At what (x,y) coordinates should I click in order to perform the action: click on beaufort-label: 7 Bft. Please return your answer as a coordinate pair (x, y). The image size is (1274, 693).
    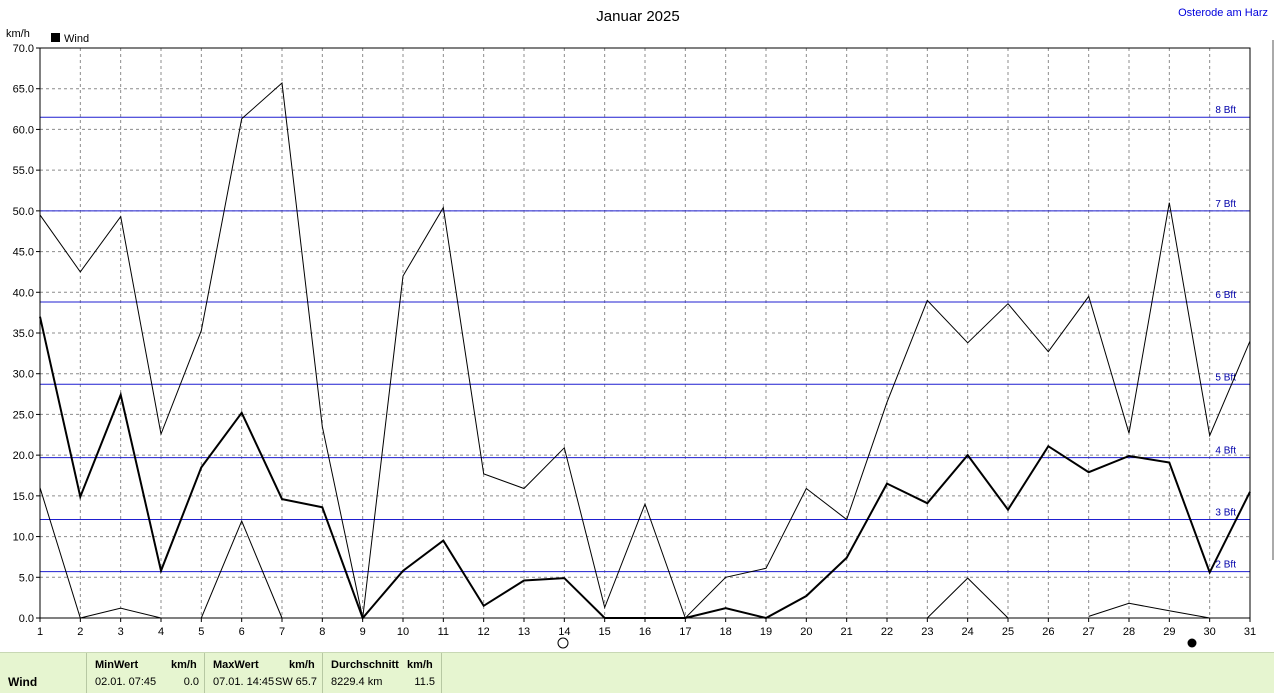
    Looking at the image, I should click on (1225, 204).